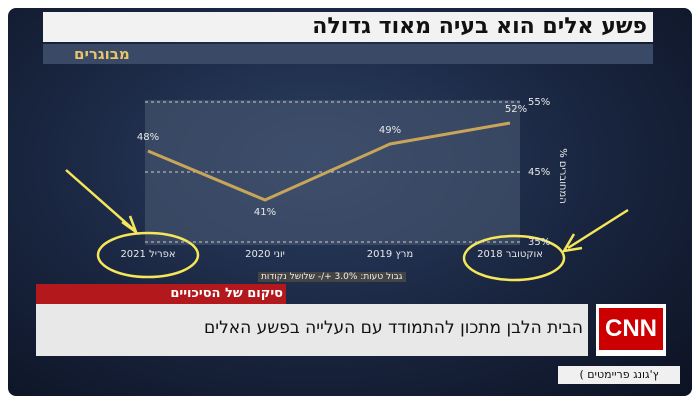 This screenshot has height=404, width=700. What do you see at coordinates (619, 375) in the screenshot?
I see `credit: ( םיטמיירפ גנוג'ץ` at bounding box center [619, 375].